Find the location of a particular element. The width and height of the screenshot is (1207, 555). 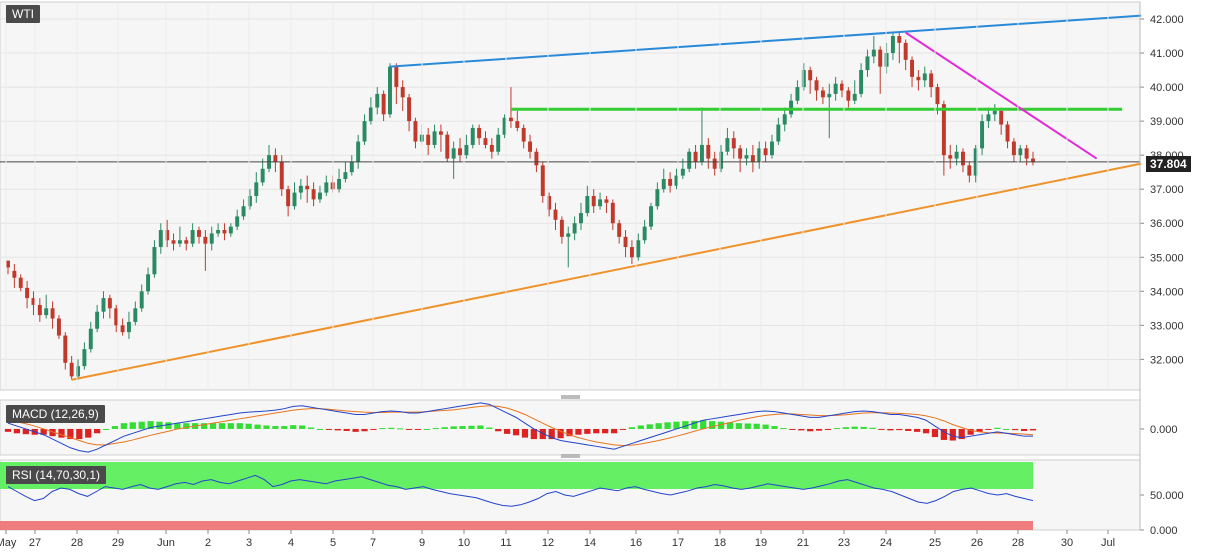

rsi-line is located at coordinates (520, 490).